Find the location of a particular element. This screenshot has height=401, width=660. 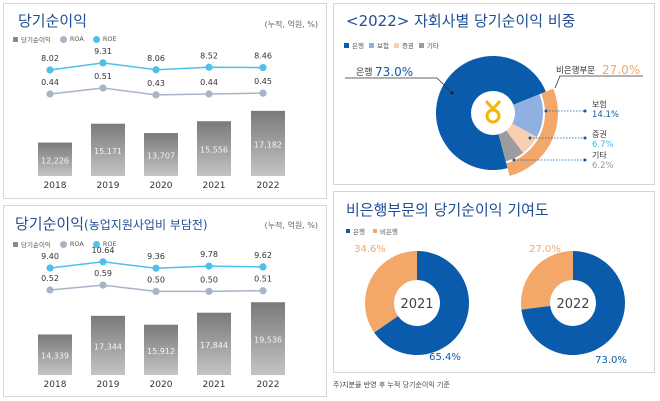

legend: 당기순이익 ROA ROE is located at coordinates (65, 39).